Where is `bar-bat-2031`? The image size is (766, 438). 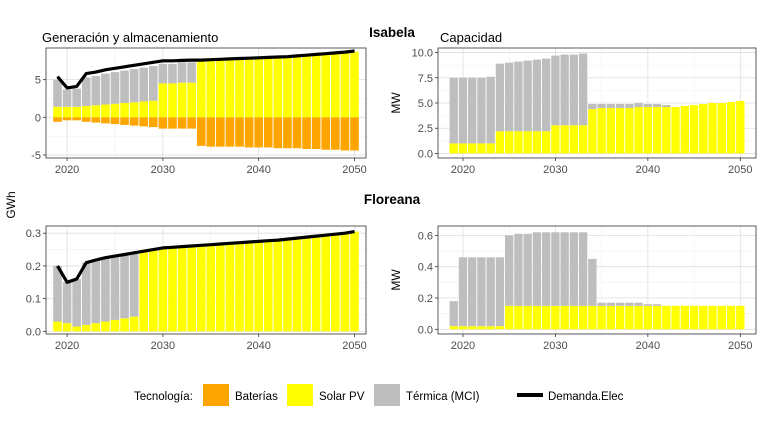 bar-bat-2031 is located at coordinates (172, 123).